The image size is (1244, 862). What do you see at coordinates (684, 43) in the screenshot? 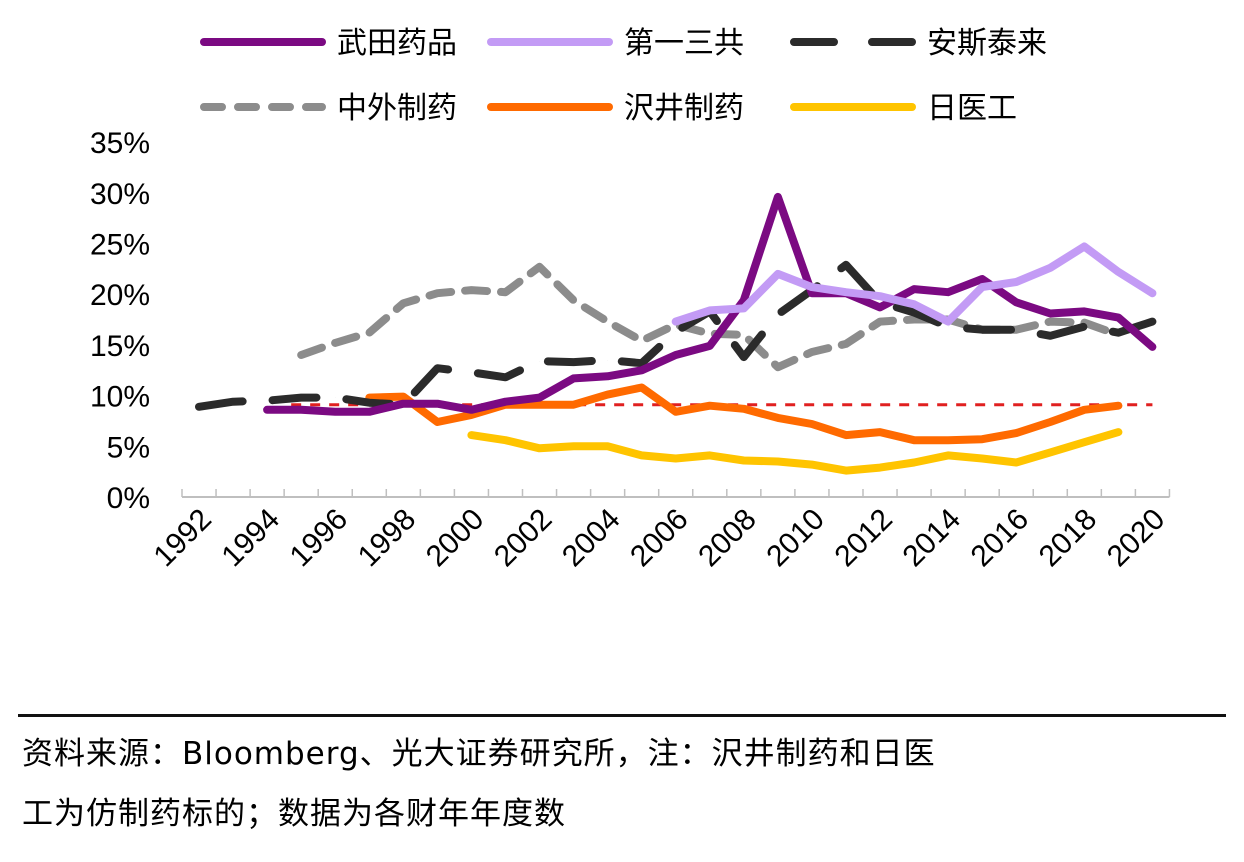
I see `legend-label: 第一三共` at bounding box center [684, 43].